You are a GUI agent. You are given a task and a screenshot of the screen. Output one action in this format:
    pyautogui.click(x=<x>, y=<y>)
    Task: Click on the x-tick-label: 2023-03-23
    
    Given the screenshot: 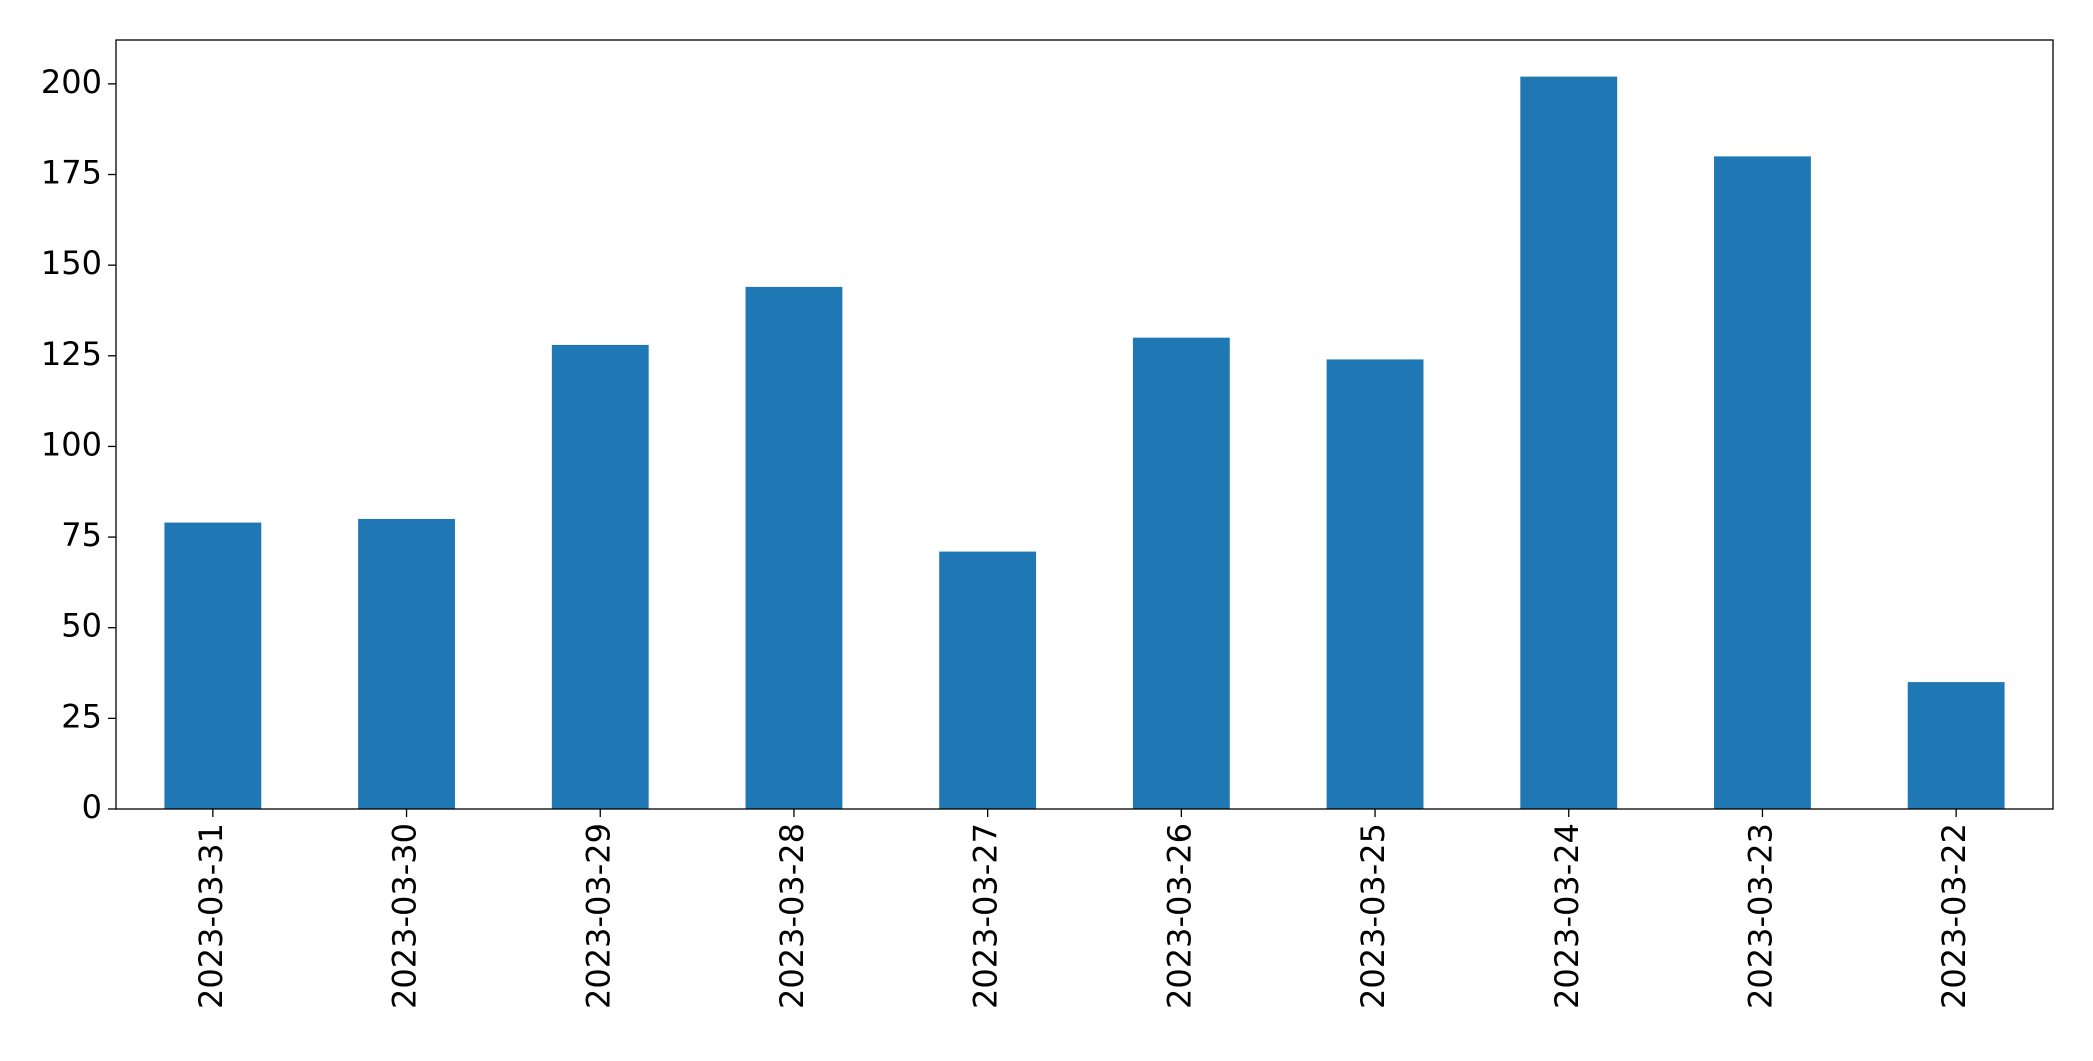 What is the action you would take?
    pyautogui.click(x=1760, y=916)
    